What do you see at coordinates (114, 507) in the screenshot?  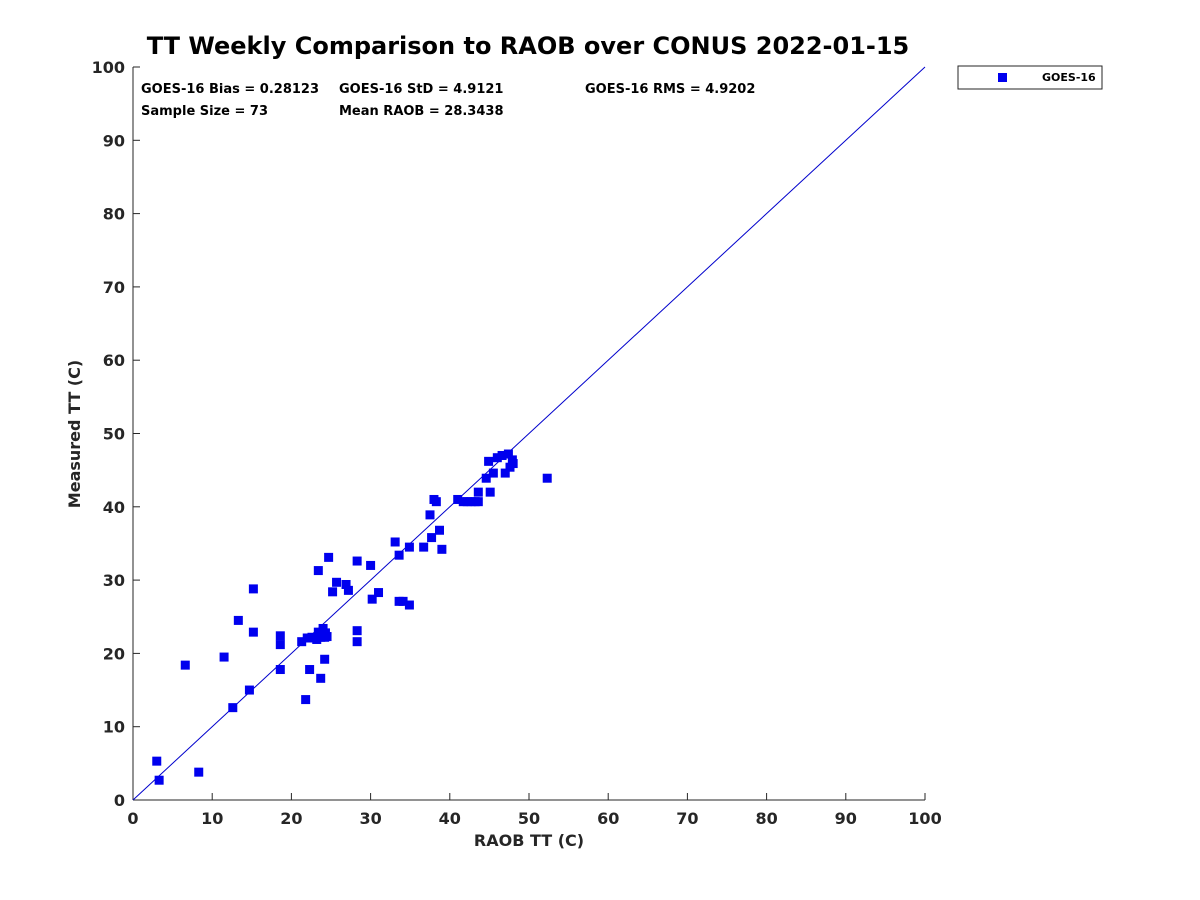 I see `y-tick-label: 40` at bounding box center [114, 507].